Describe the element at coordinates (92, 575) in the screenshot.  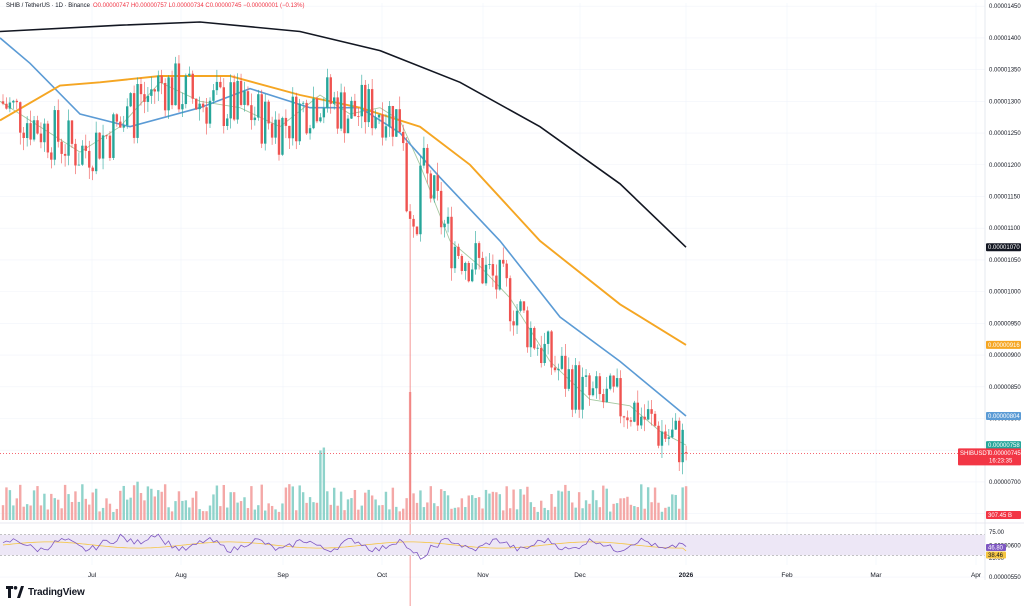
I see `date-tick-label: Jul` at that location.